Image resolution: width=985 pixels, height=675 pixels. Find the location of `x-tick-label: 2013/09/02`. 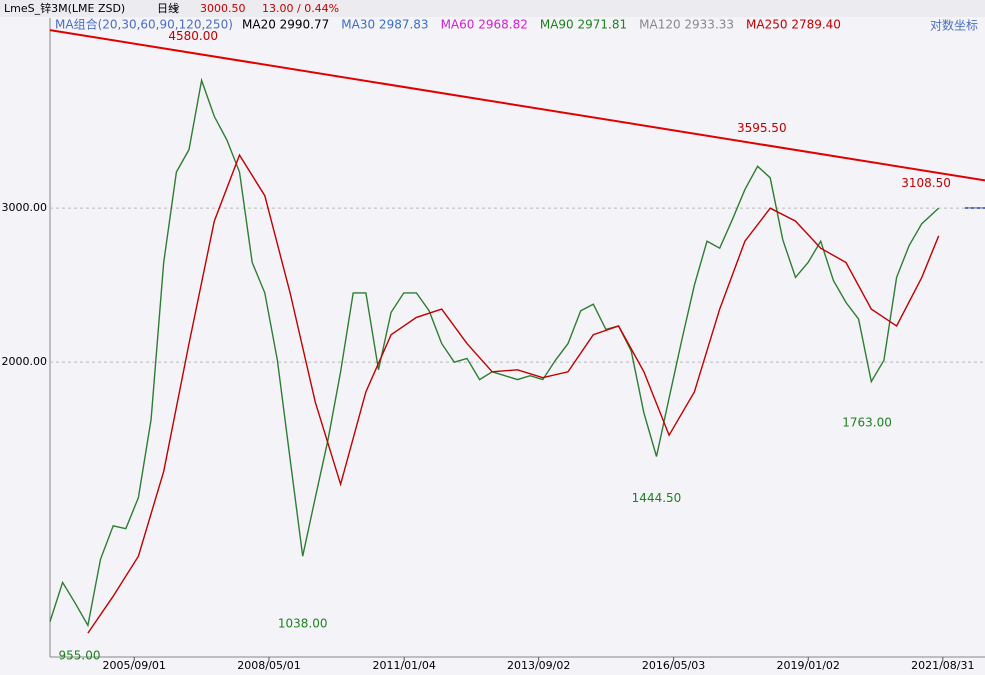

x-tick-label: 2013/09/02 is located at coordinates (538, 665).